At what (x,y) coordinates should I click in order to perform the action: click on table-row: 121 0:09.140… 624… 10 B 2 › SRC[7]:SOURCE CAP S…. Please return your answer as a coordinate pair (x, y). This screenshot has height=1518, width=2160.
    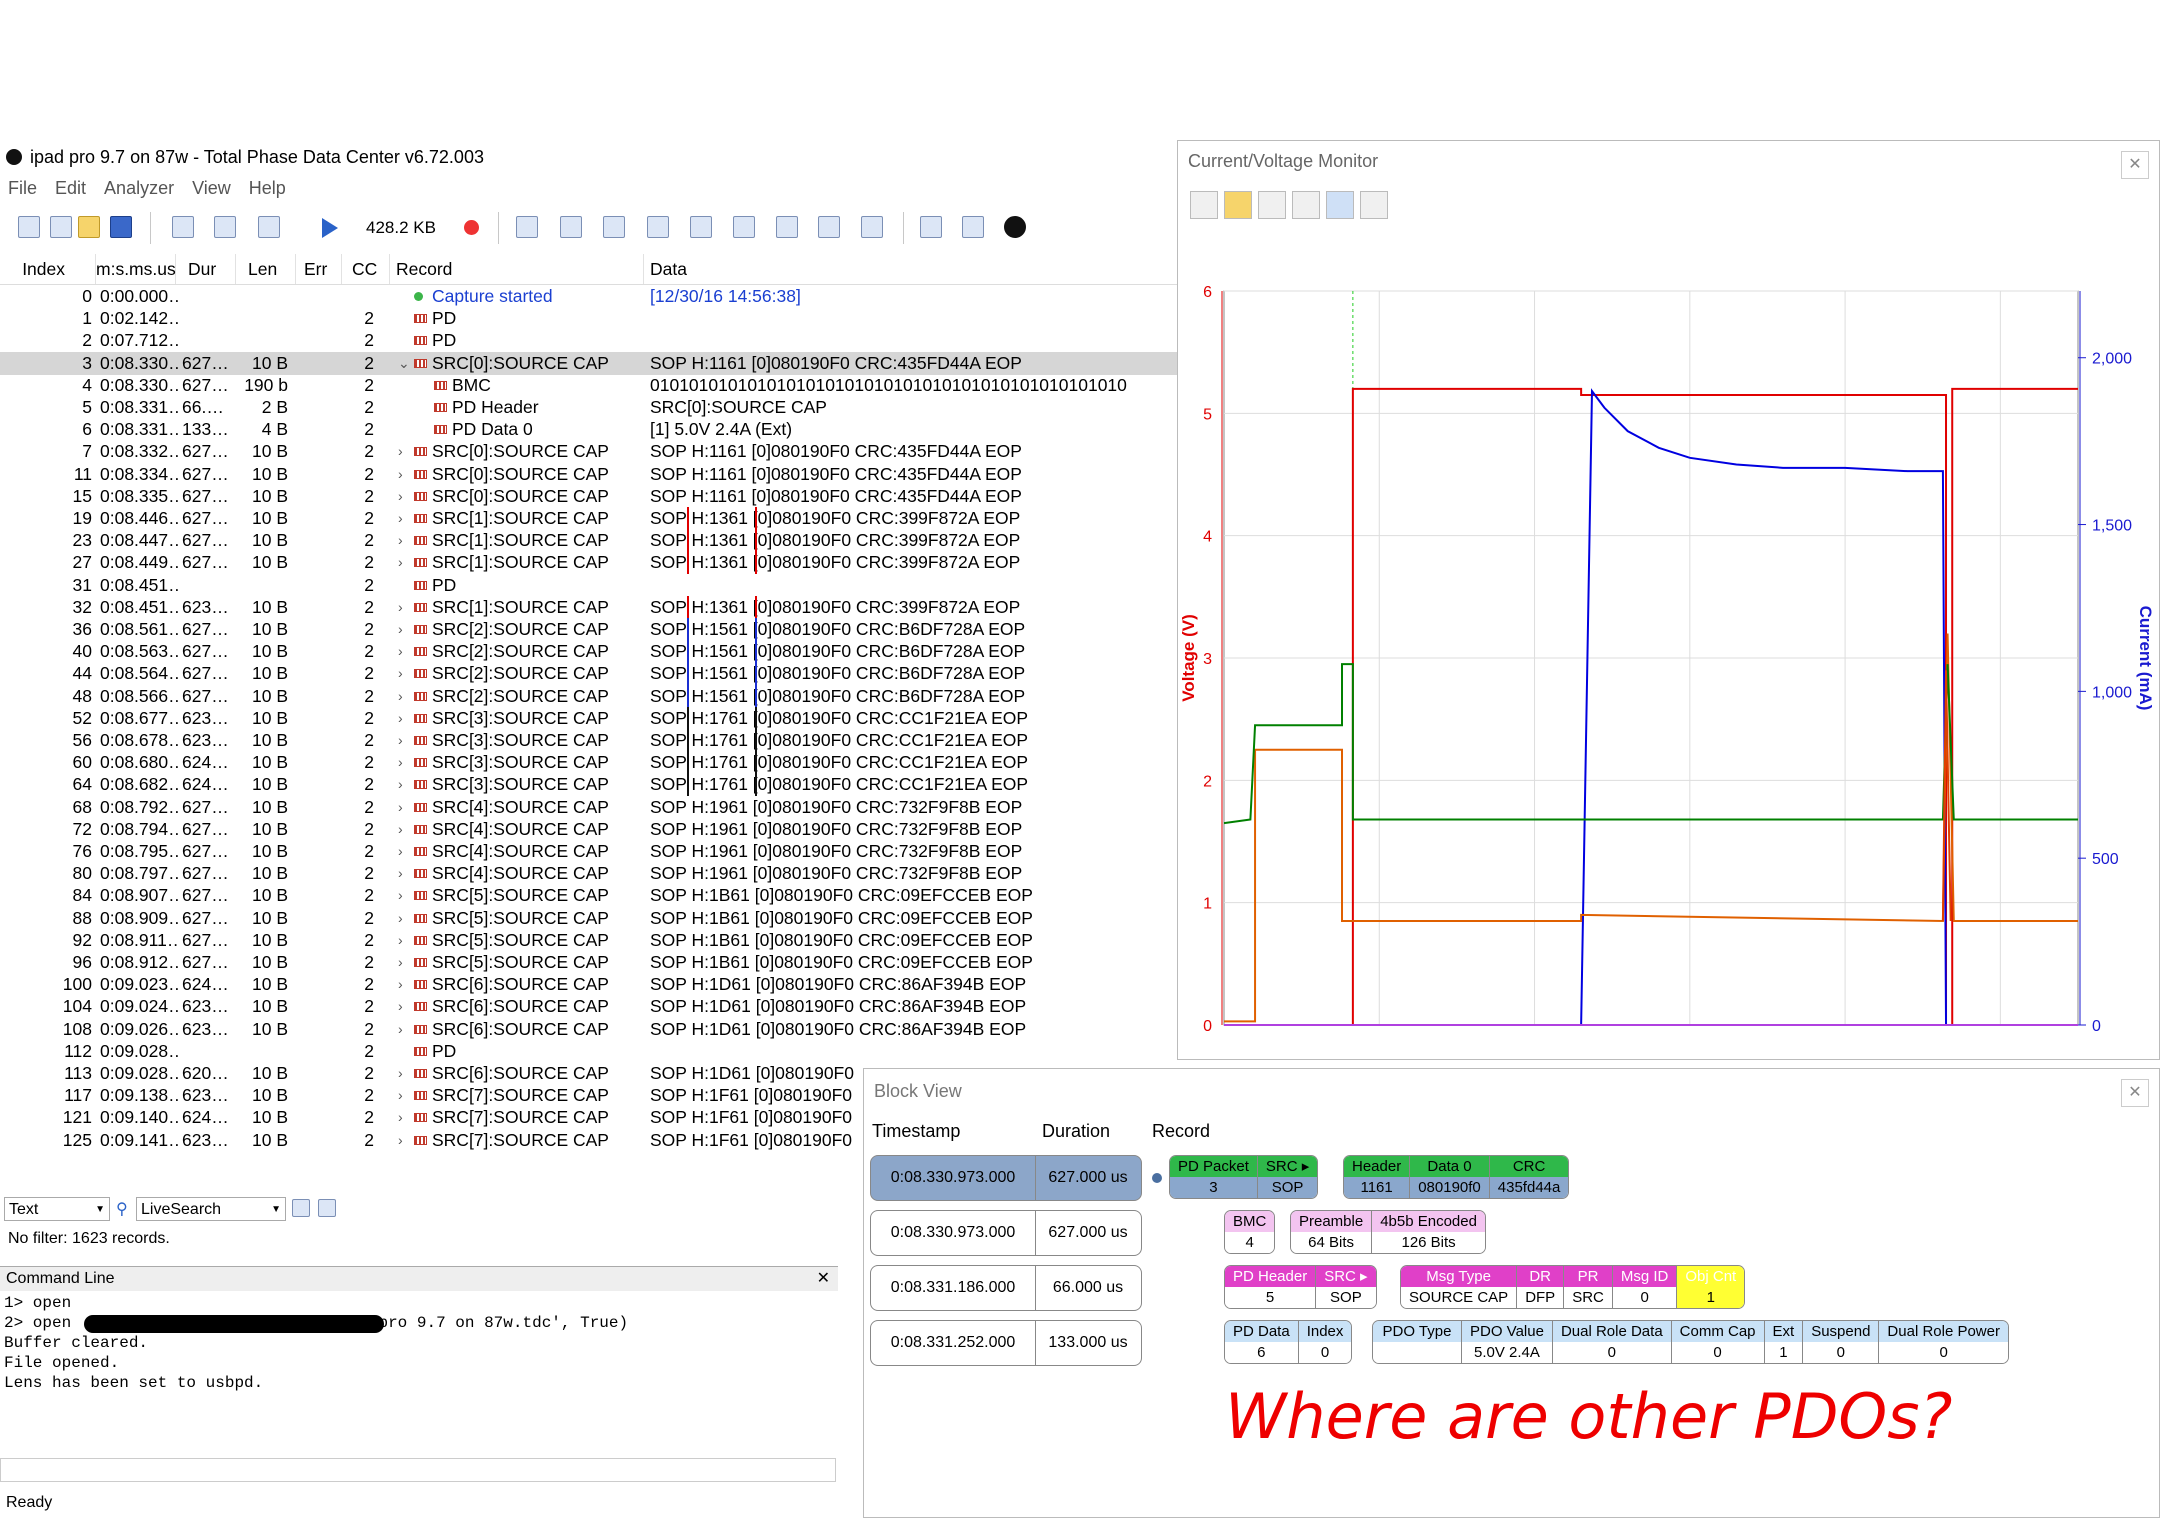
    Looking at the image, I should click on (589, 1117).